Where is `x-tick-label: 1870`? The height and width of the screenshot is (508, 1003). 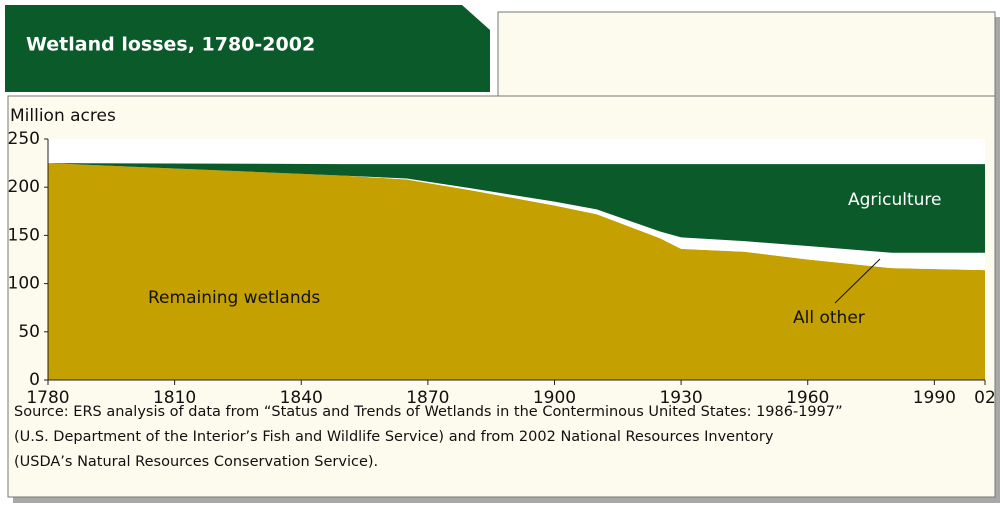 x-tick-label: 1870 is located at coordinates (427, 398).